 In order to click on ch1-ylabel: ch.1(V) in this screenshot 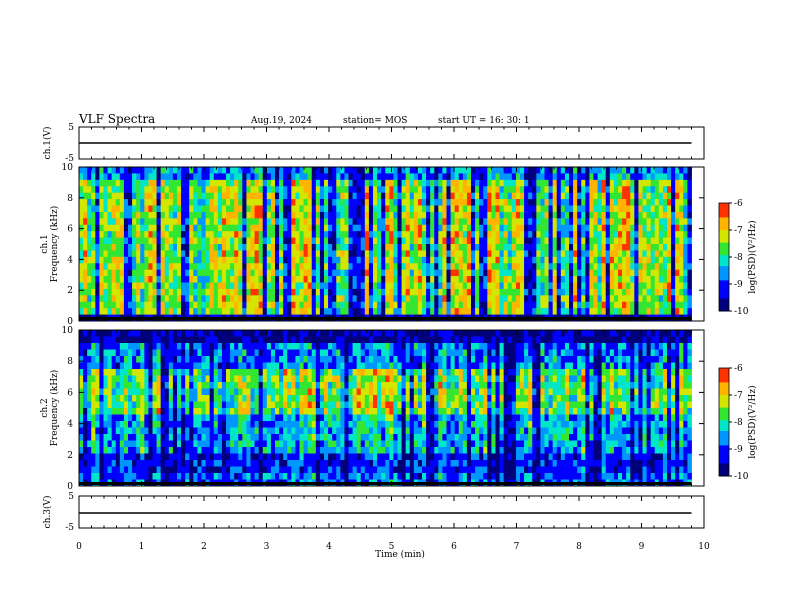, I will do `click(47, 143)`.